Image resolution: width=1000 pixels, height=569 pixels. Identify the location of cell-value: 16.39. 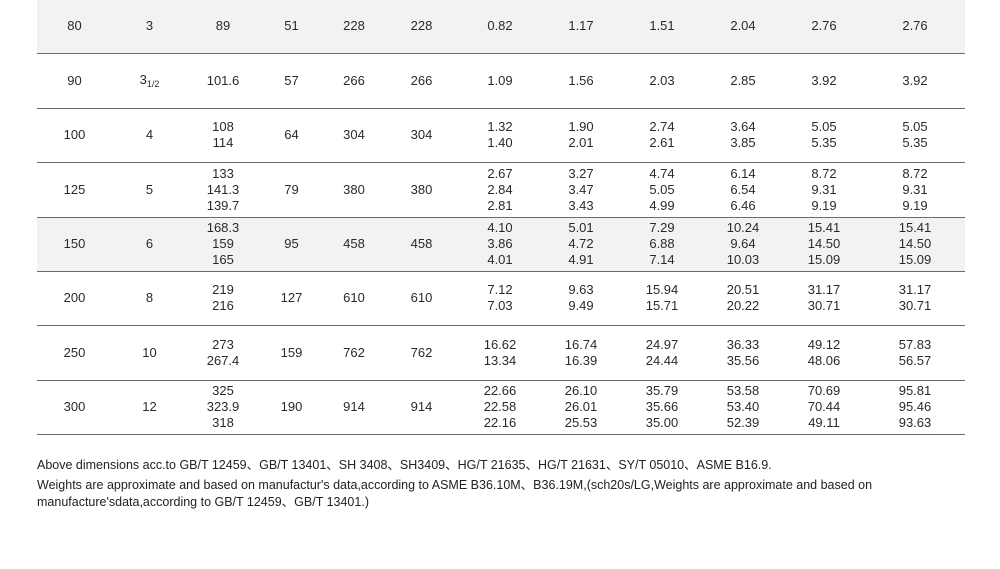
(581, 360).